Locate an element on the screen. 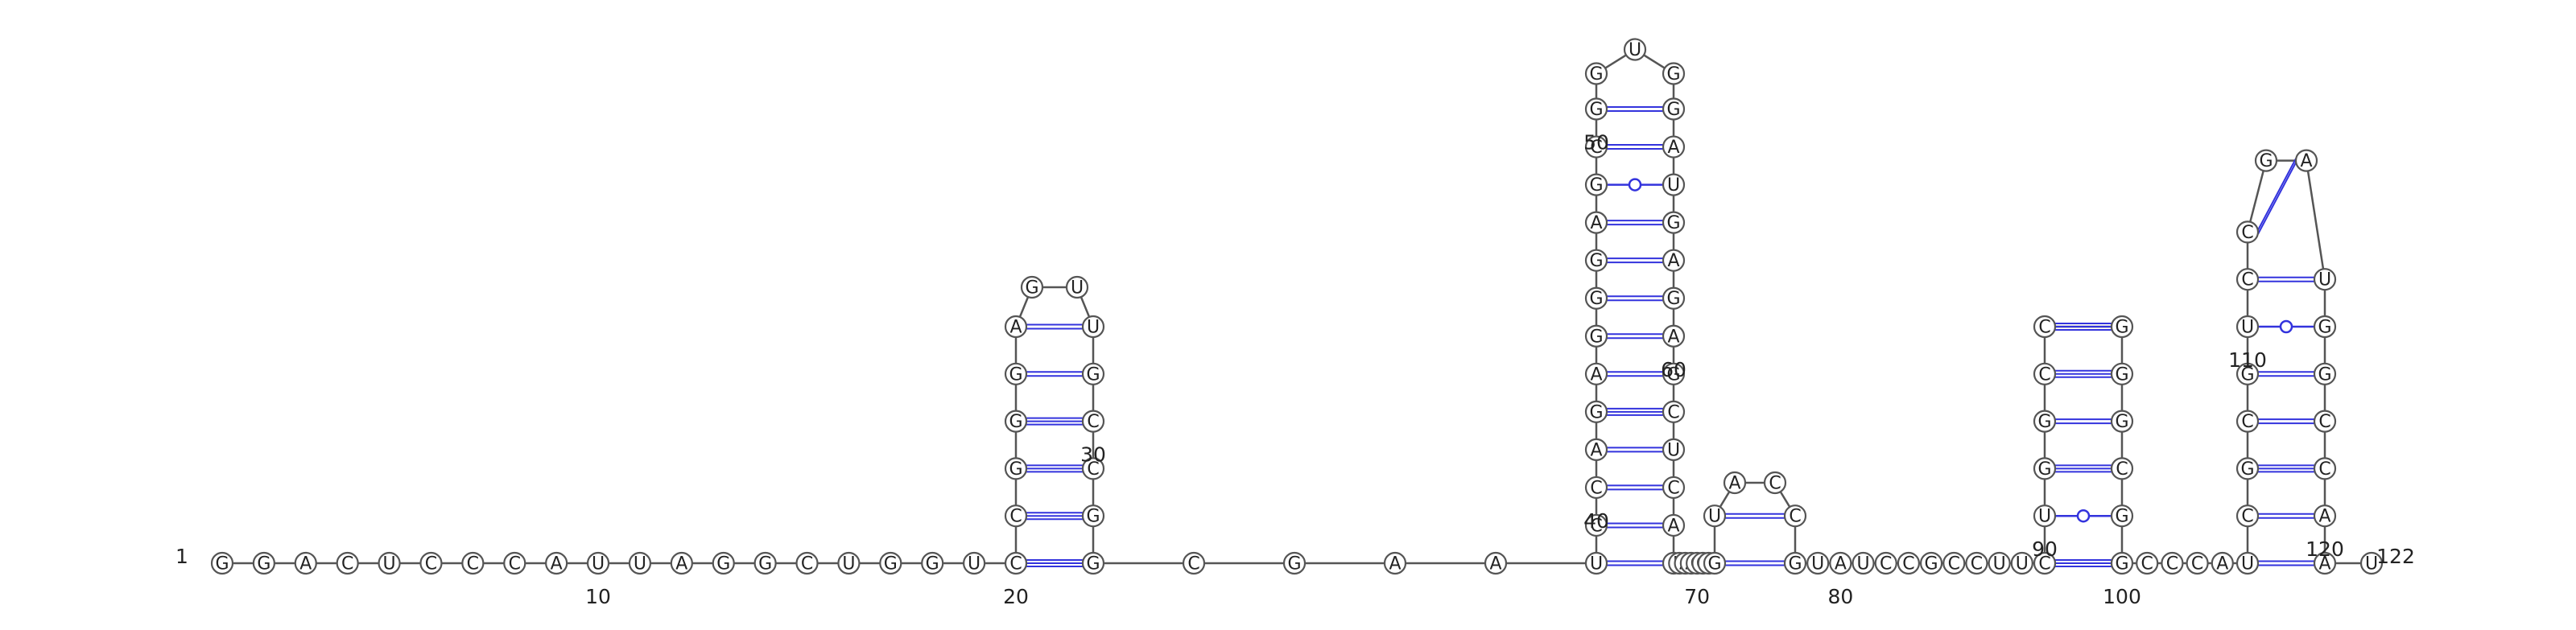  position-label: 40 is located at coordinates (1596, 521).